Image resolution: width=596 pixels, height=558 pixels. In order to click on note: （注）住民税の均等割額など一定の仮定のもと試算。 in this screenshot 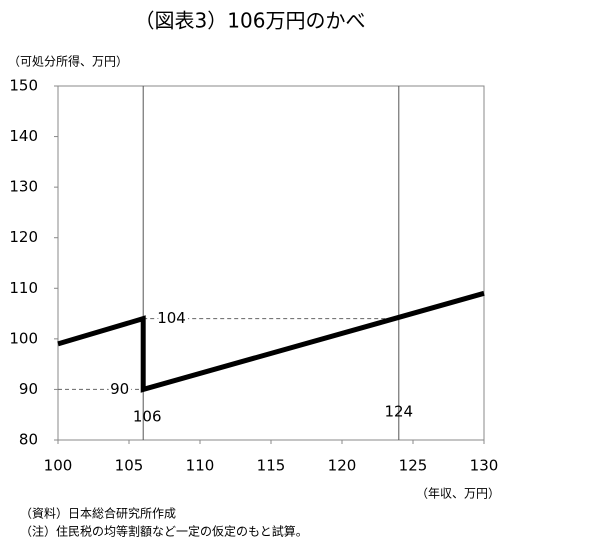, I will do `click(164, 531)`.